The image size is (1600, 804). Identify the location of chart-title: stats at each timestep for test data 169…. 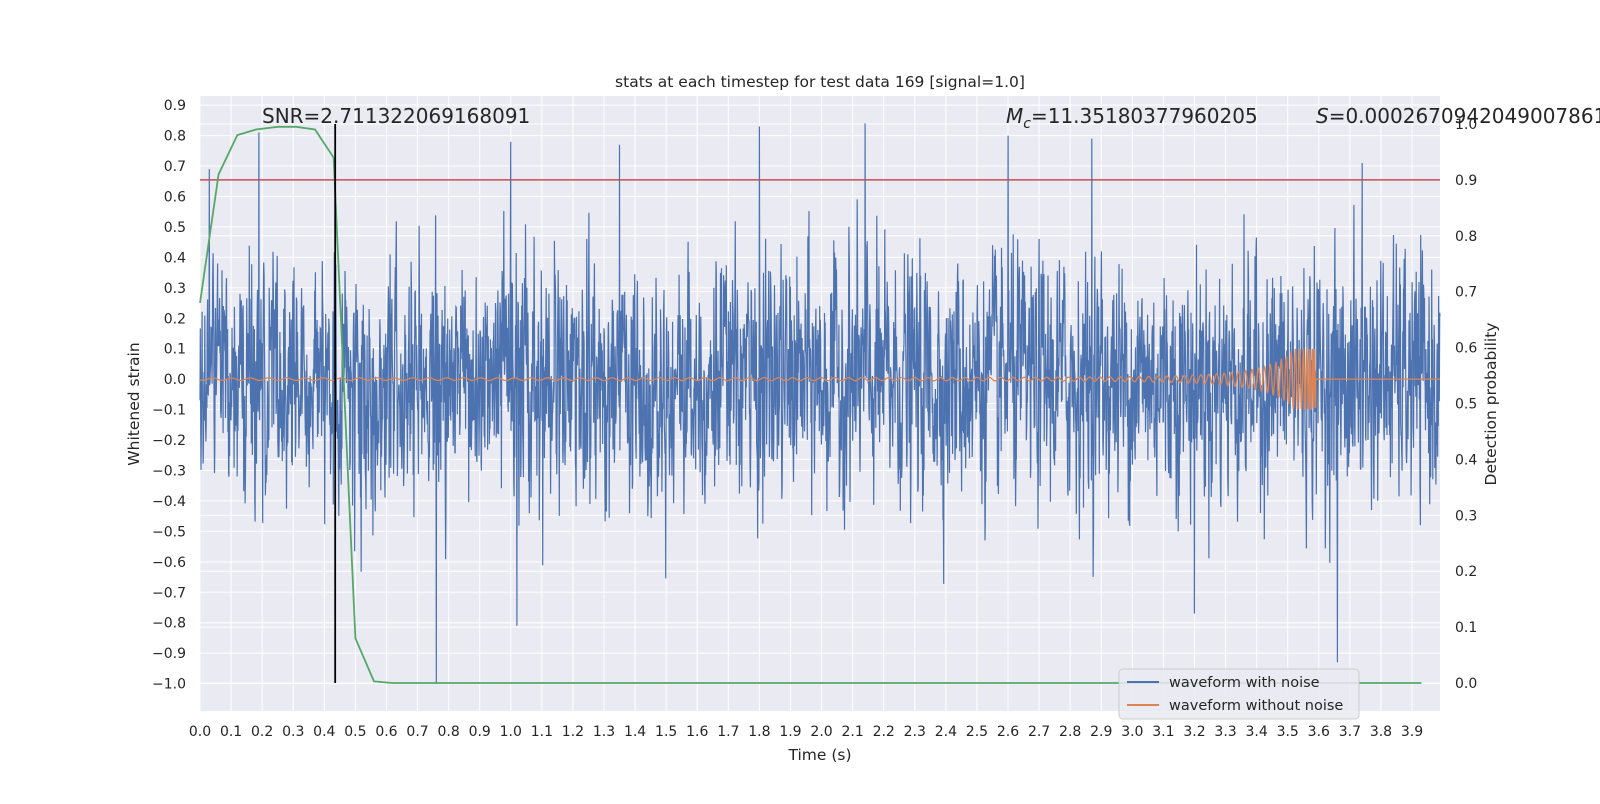
(820, 82).